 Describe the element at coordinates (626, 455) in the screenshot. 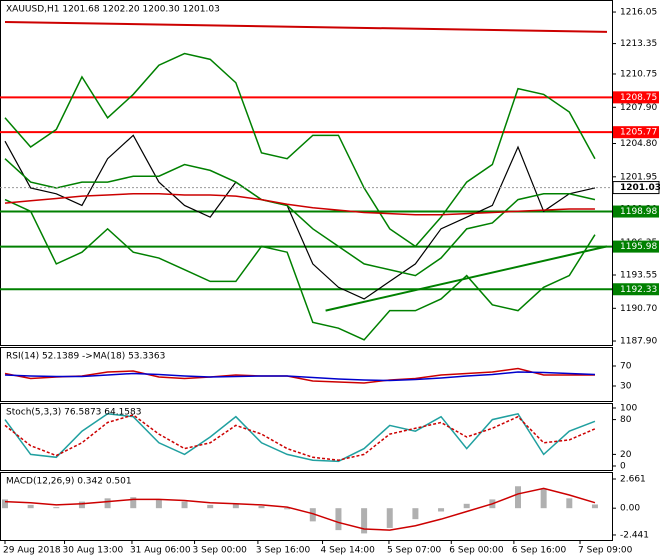

I see `y-tick-label: 20` at that location.